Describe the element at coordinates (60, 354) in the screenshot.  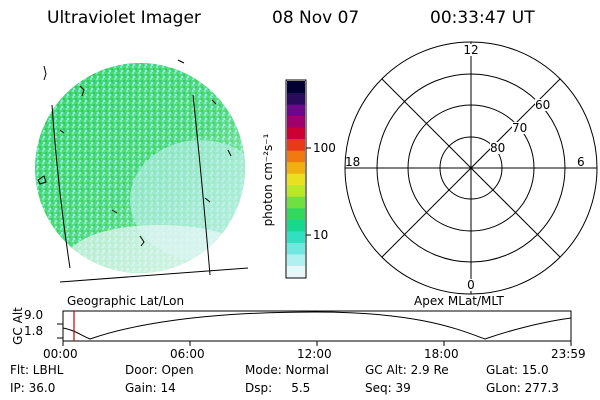
I see `orbit-xtick-label: 00:00` at that location.